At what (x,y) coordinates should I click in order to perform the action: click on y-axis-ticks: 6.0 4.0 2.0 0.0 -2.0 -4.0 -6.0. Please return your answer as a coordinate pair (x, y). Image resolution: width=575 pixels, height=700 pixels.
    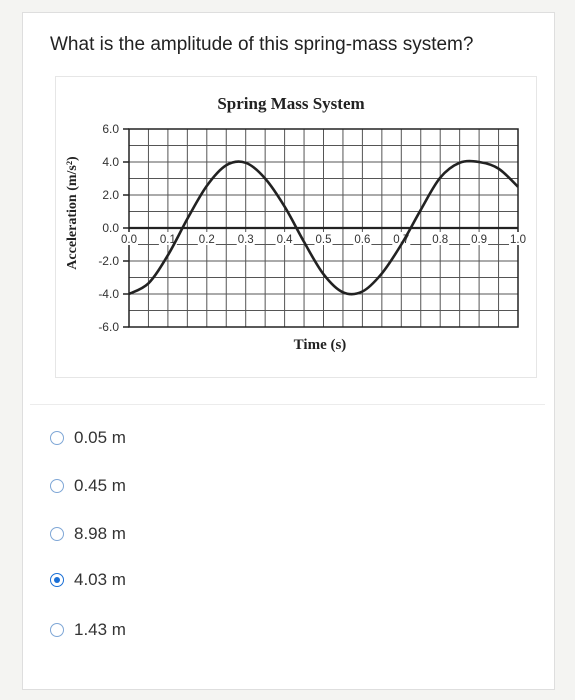
    Looking at the image, I should click on (113, 228).